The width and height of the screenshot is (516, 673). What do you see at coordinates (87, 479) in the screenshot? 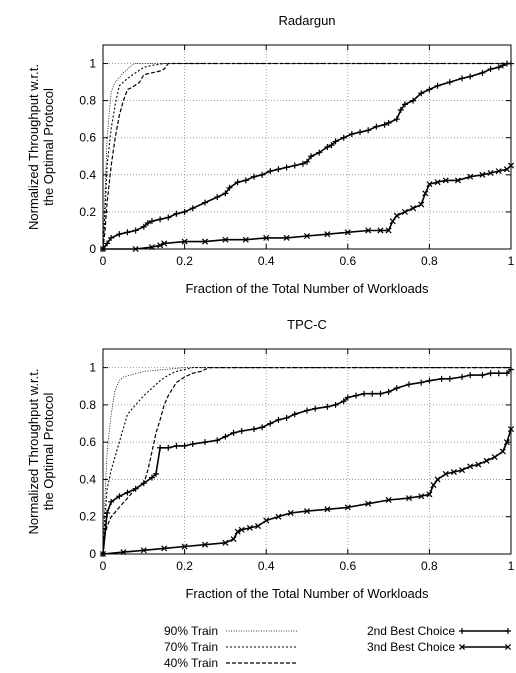
I see `y-tick-label: 0.4` at bounding box center [87, 479].